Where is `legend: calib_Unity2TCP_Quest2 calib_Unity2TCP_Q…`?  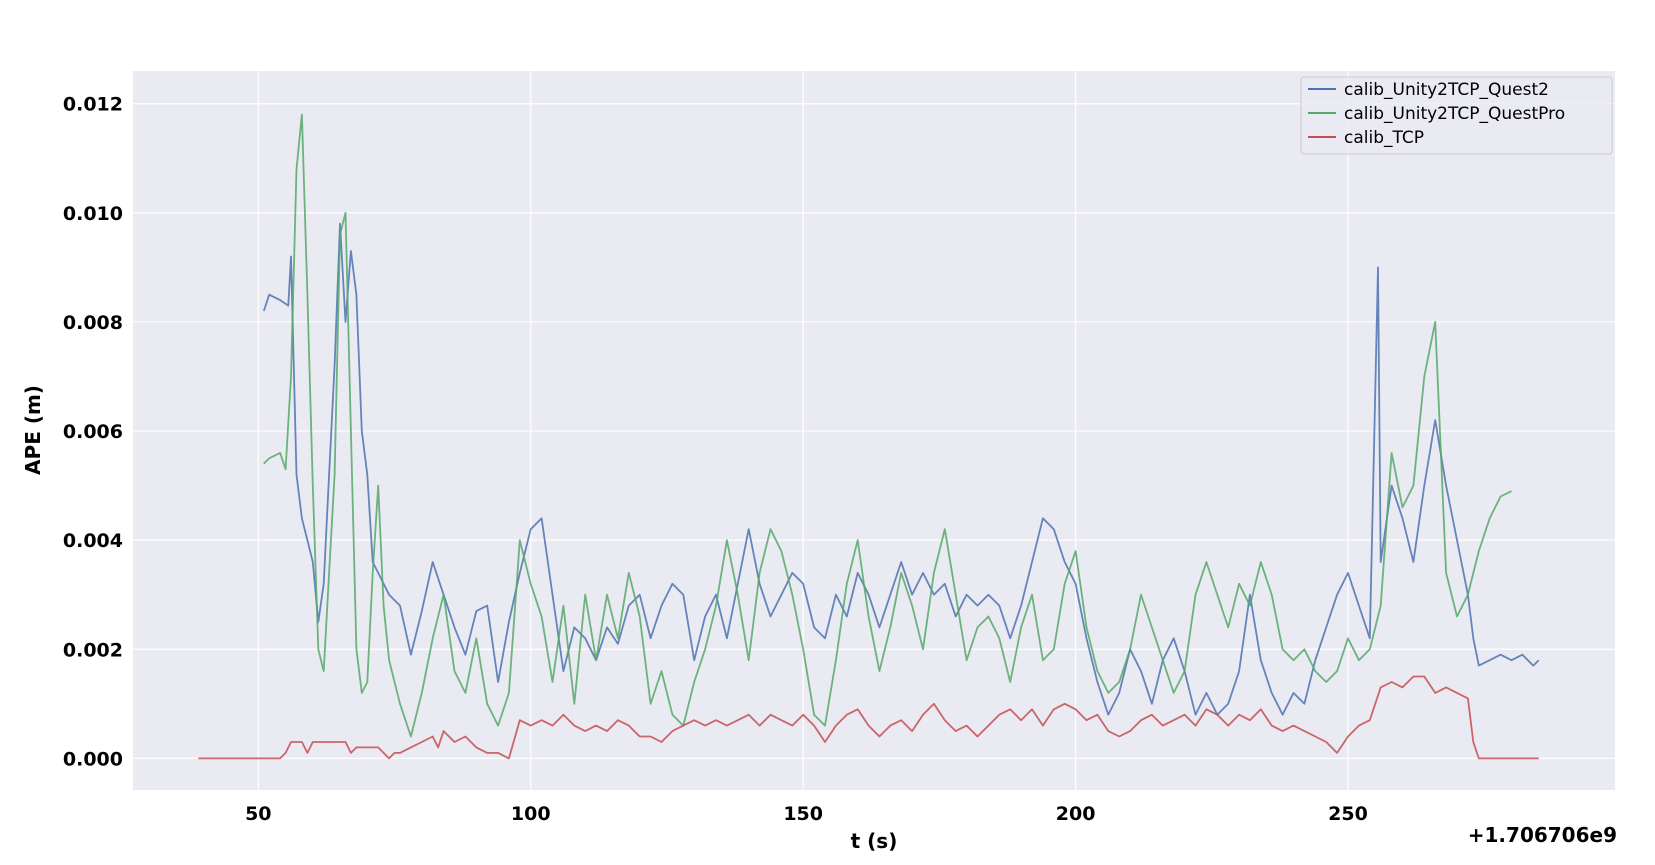 legend: calib_Unity2TCP_Quest2 calib_Unity2TCP_Q… is located at coordinates (1456, 115).